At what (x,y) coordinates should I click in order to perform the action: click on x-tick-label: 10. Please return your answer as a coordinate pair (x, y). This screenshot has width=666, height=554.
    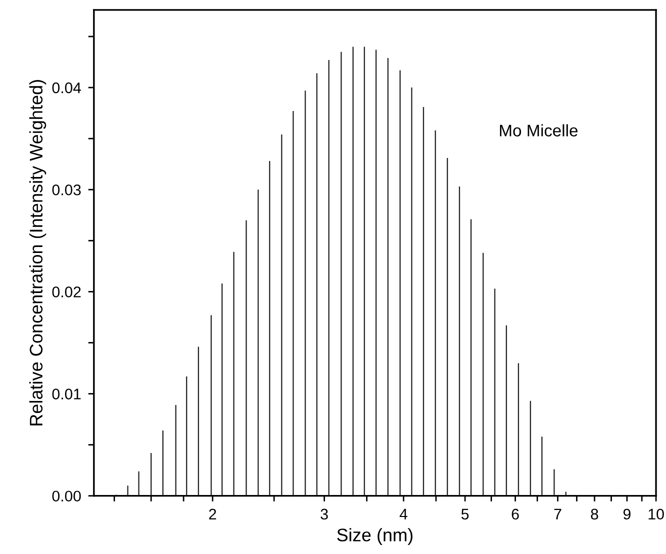
    Looking at the image, I should click on (656, 514).